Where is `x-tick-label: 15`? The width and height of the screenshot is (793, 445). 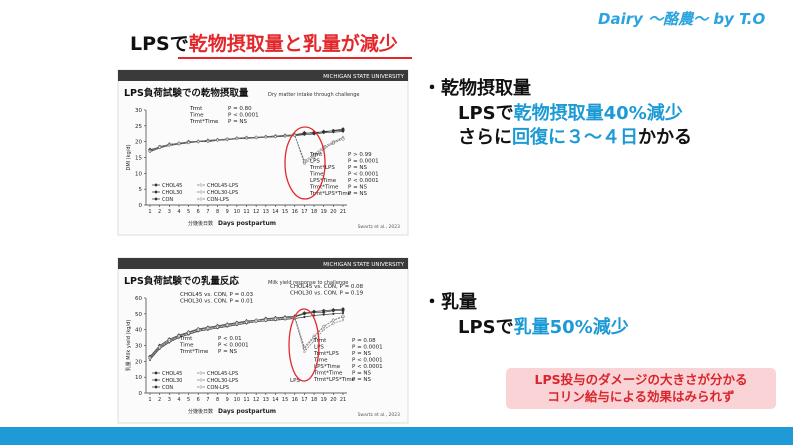
x-tick-label: 15 is located at coordinates (285, 400).